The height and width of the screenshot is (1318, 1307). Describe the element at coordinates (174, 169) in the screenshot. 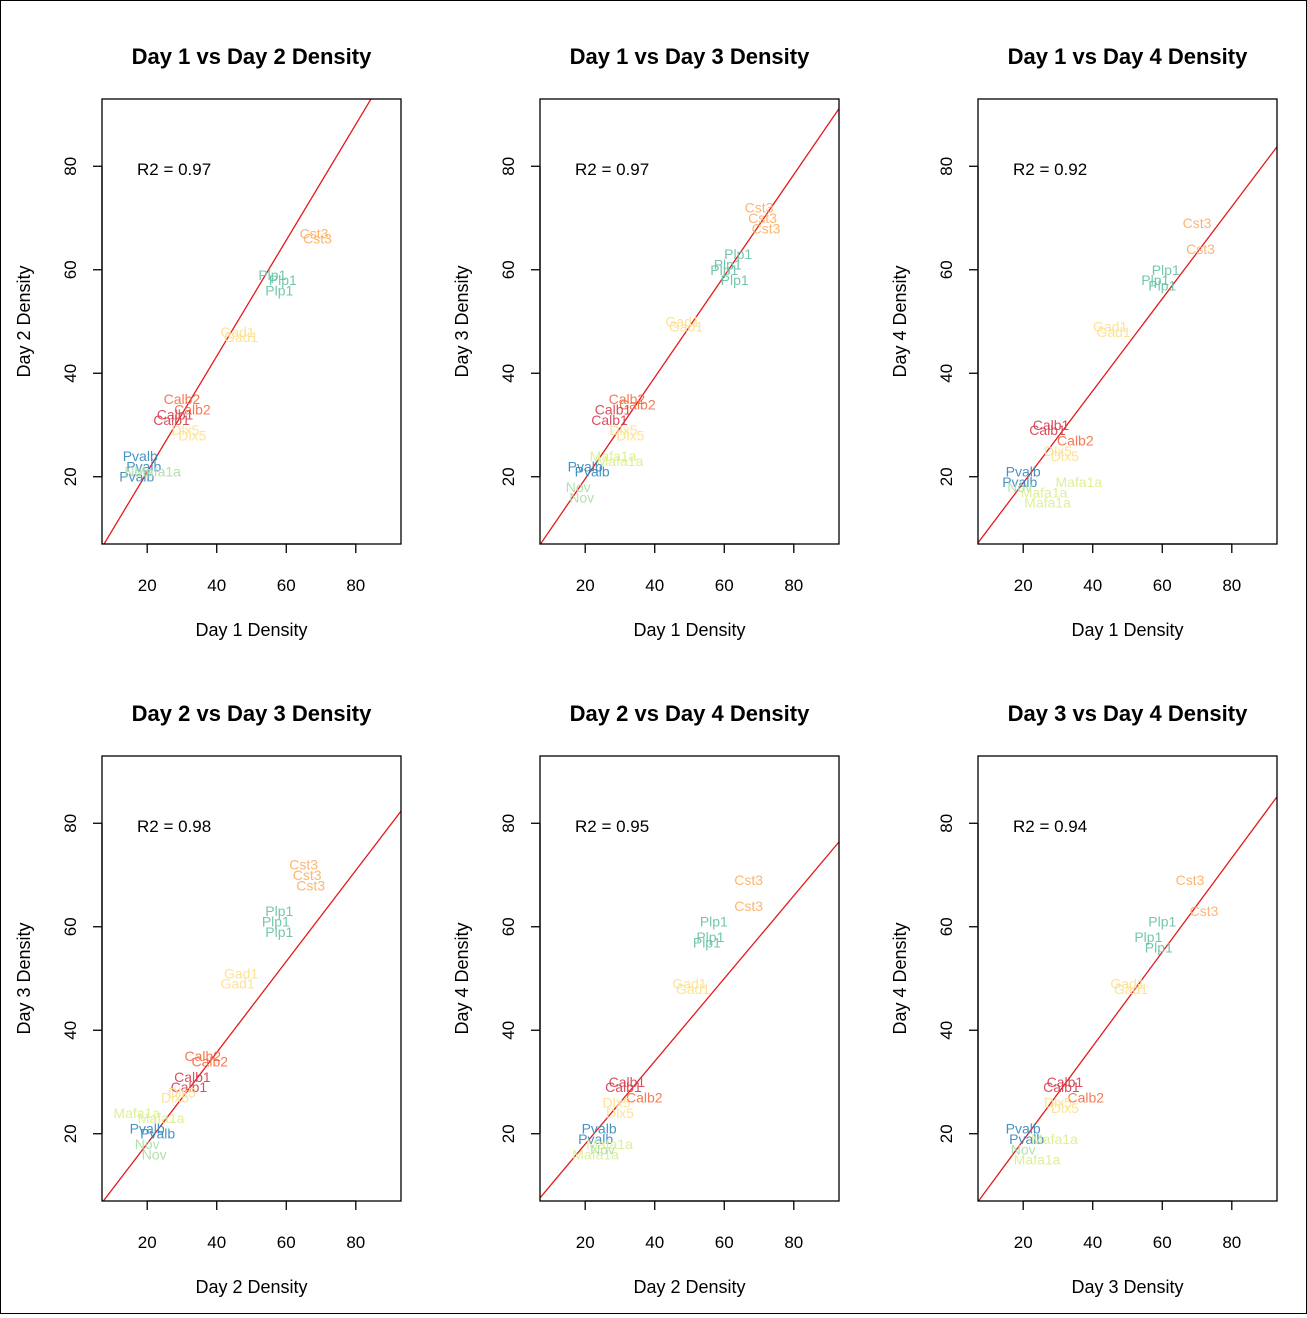

I see `r2-annotation: R2 = 0.97` at that location.